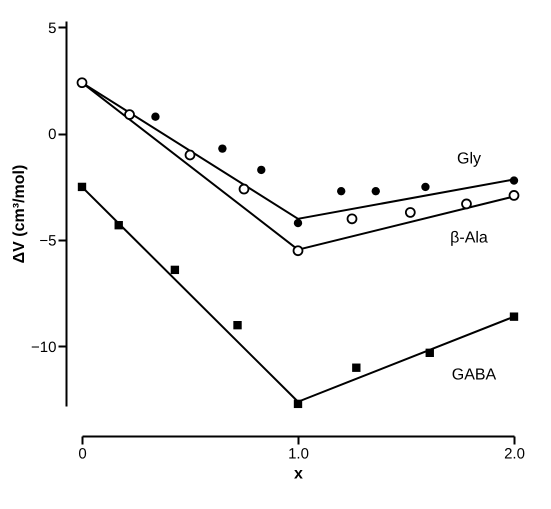 Image resolution: width=551 pixels, height=509 pixels. Describe the element at coordinates (52, 28) in the screenshot. I see `y-tick-label: 5` at that location.